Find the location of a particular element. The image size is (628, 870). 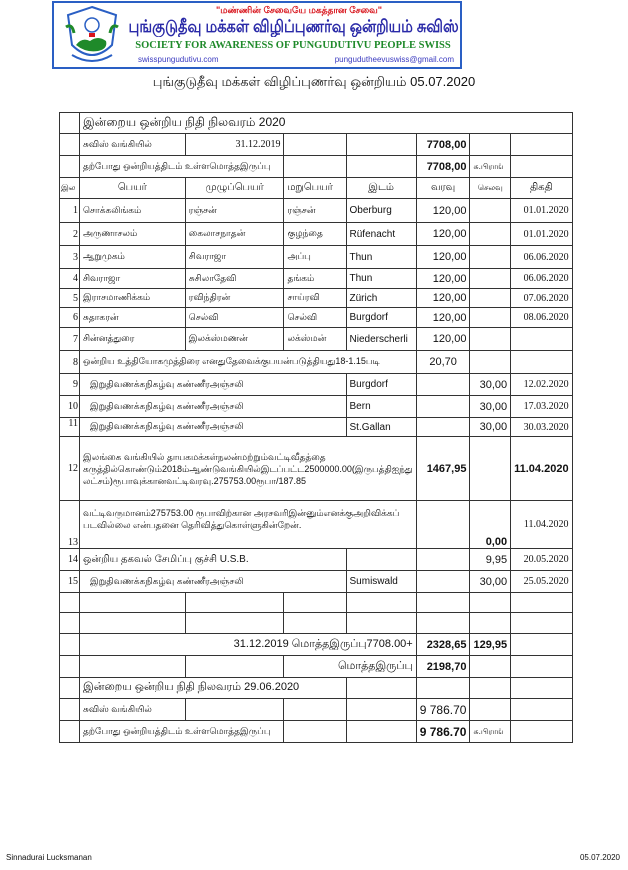

row-date: 20.05.2020 is located at coordinates (541, 559).